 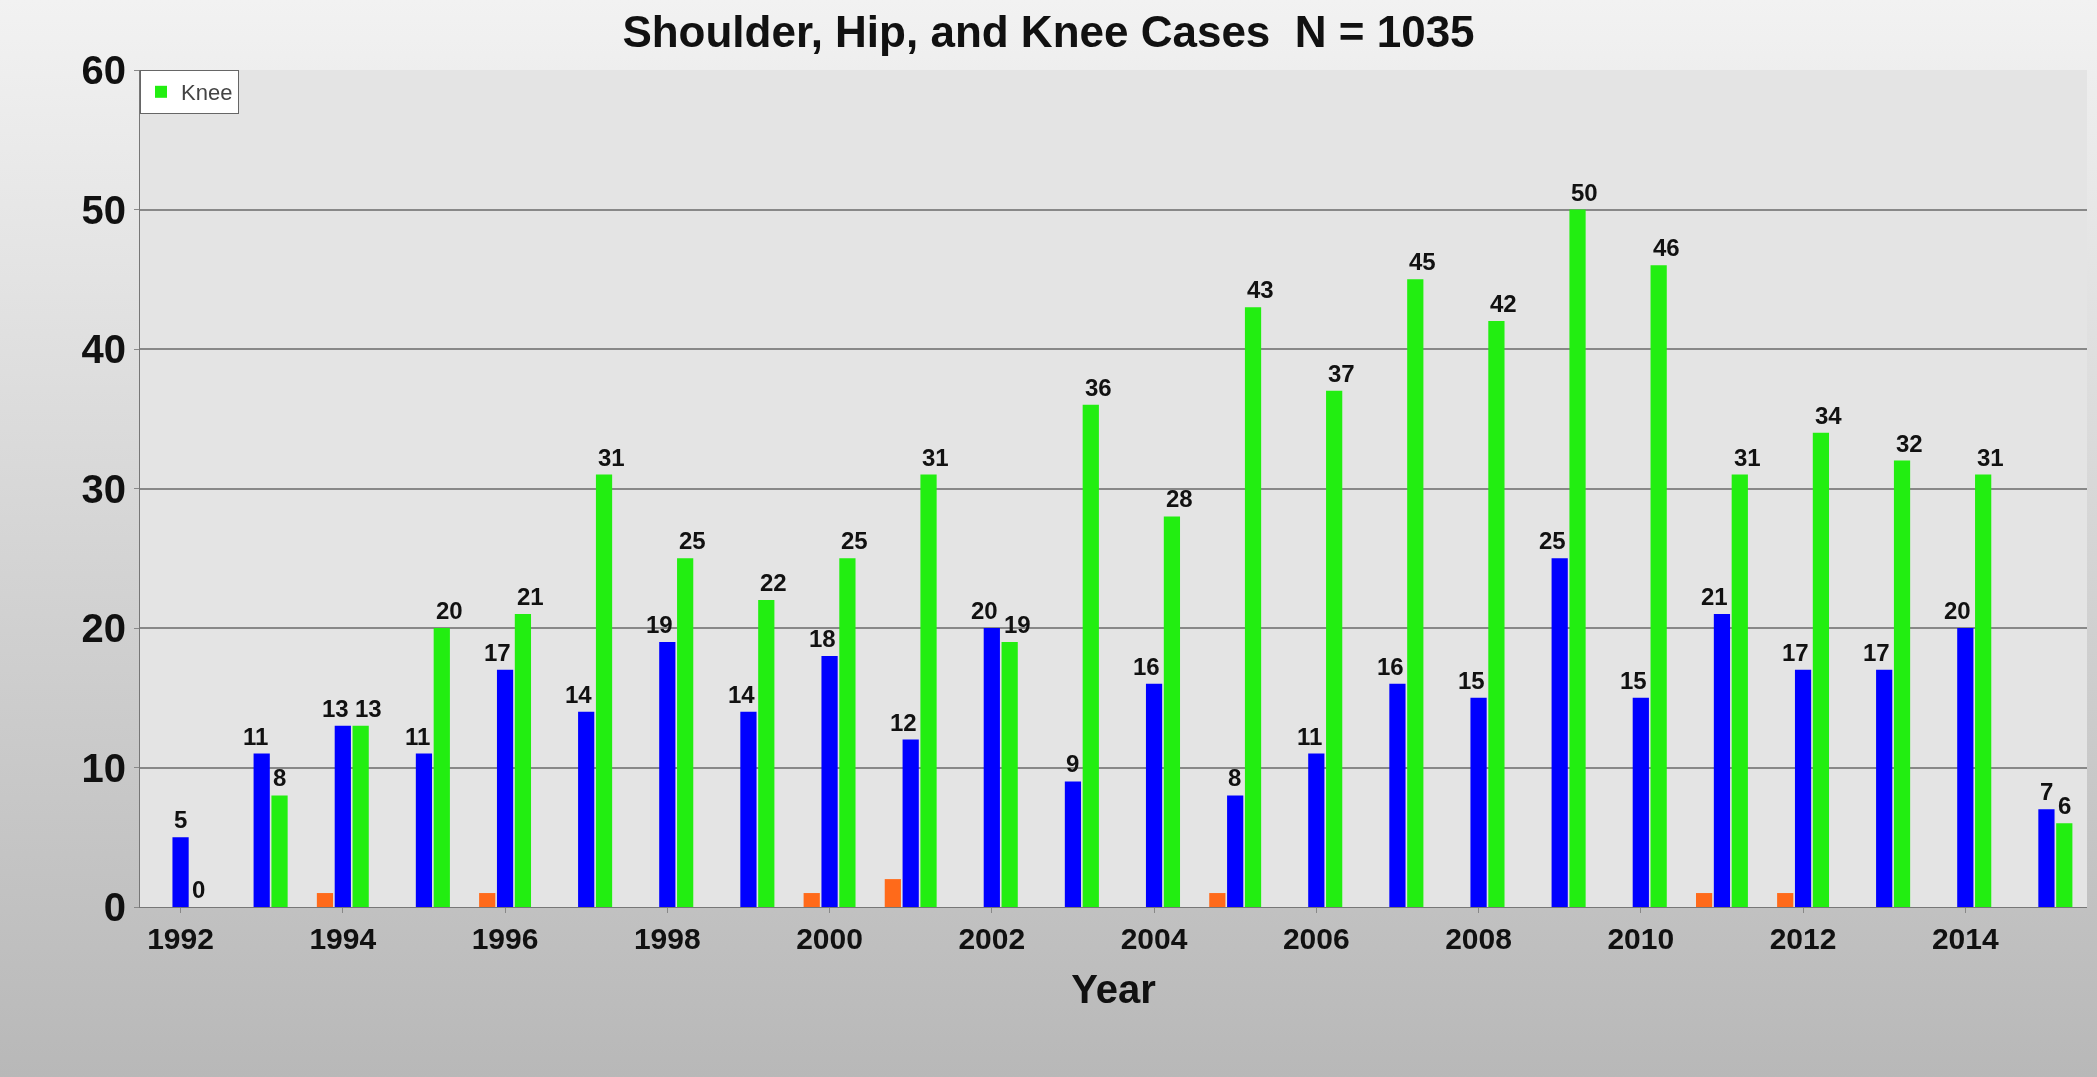 I want to click on y-tick-label: 10, so click(x=103, y=767).